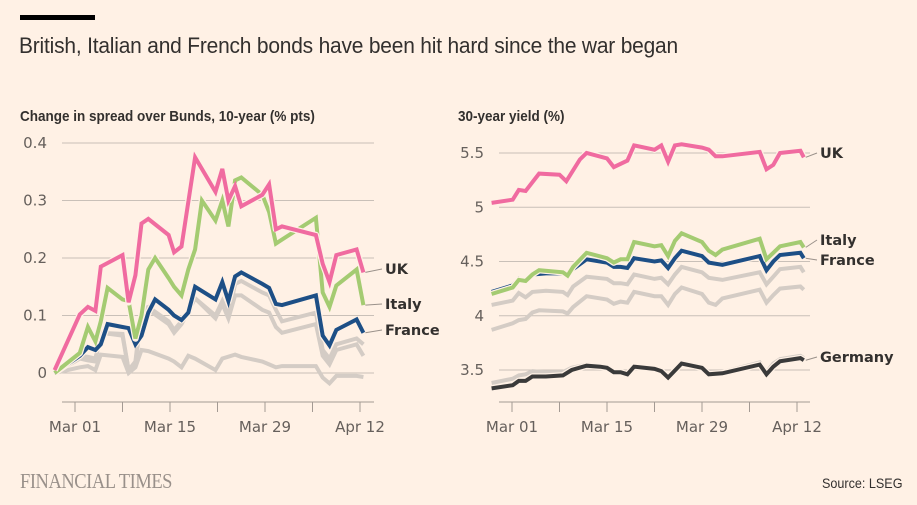  Describe the element at coordinates (96, 481) in the screenshot. I see `financial-times-logo: FINANCIAL TIMES` at that location.